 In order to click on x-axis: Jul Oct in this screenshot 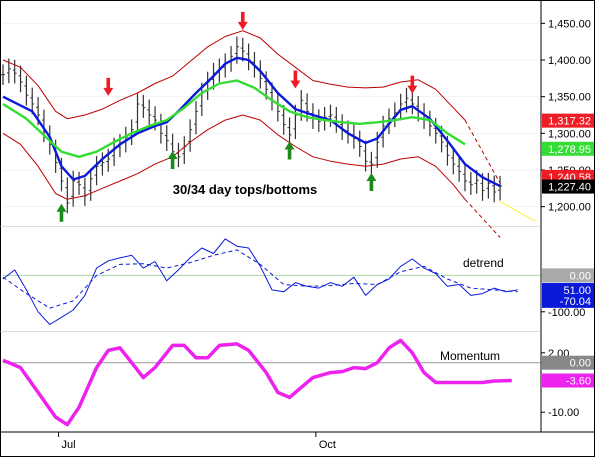, I will do `click(197, 441)`.